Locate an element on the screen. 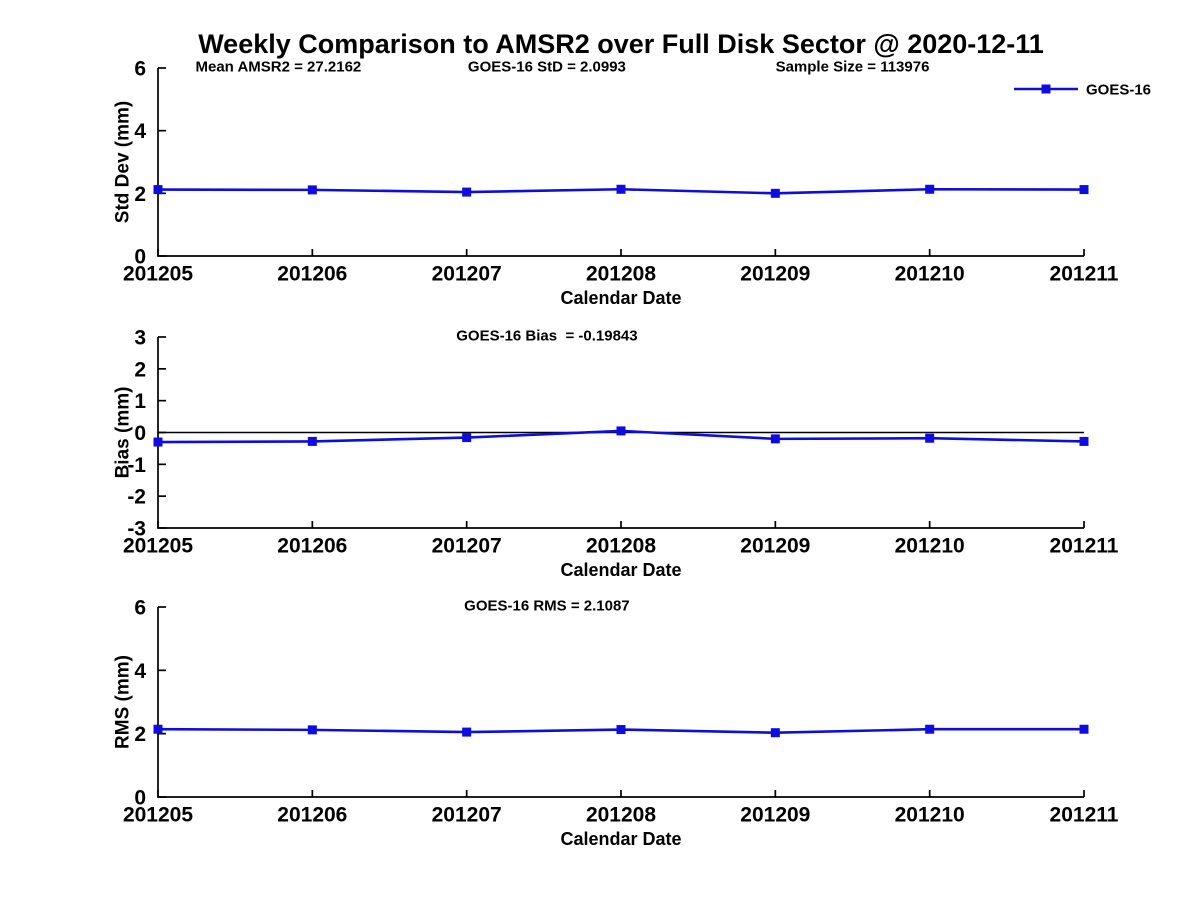 Image resolution: width=1200 pixels, height=900 pixels. legend-marker is located at coordinates (1046, 89).